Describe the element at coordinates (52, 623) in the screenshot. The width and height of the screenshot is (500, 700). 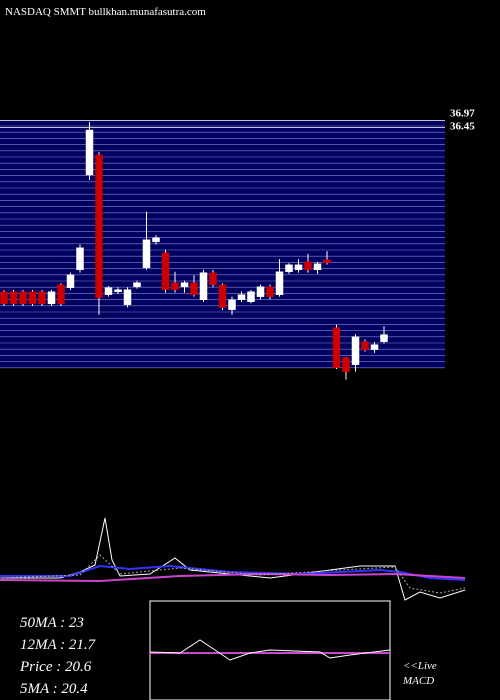
I see `indicator-label: 50MA : 23` at that location.